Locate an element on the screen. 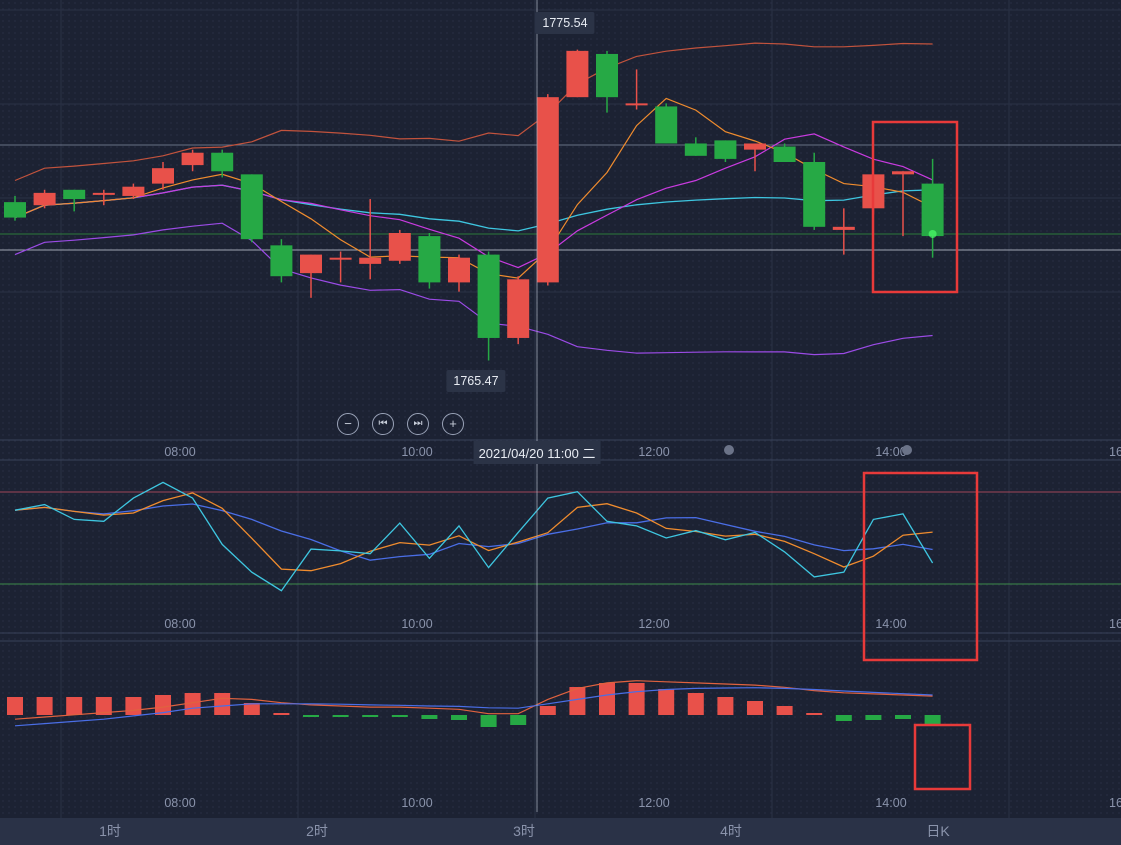 This screenshot has height=845, width=1121. oscillator-mid-line is located at coordinates (473, 532).